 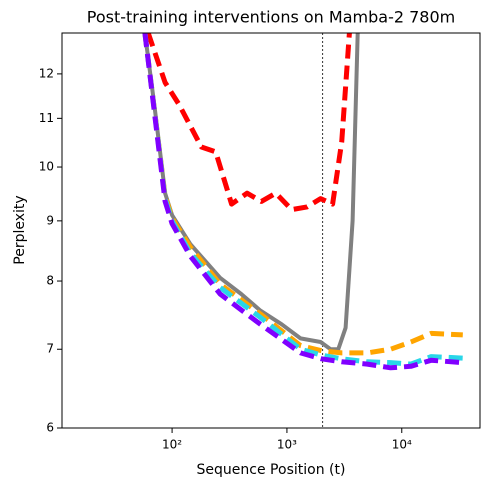 What do you see at coordinates (46, 167) in the screenshot?
I see `y-tick-label: 10` at bounding box center [46, 167].